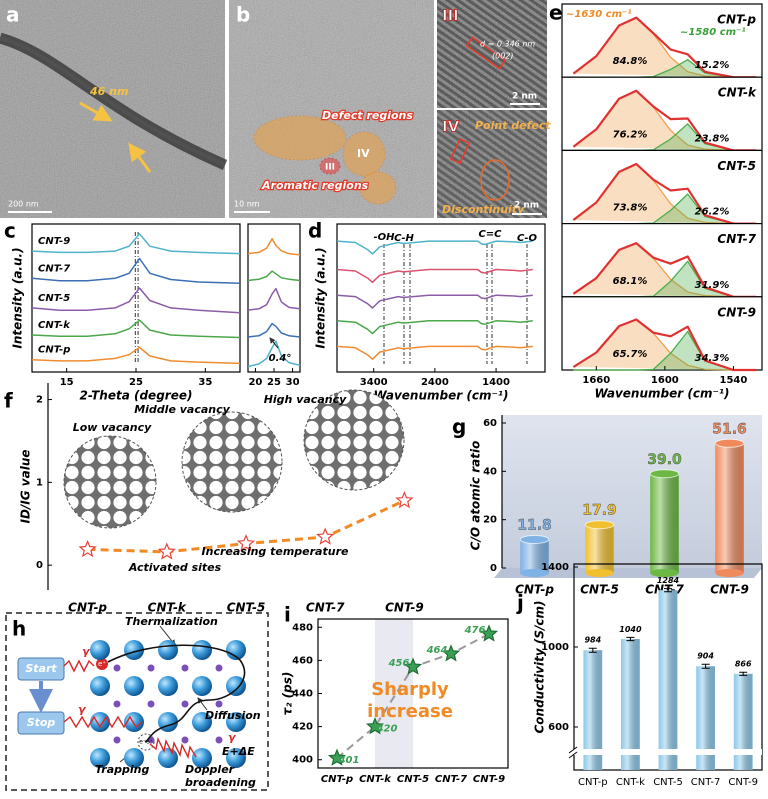 The image size is (768, 799). What do you see at coordinates (668, 680) in the screenshot?
I see `bar-shine` at bounding box center [668, 680].